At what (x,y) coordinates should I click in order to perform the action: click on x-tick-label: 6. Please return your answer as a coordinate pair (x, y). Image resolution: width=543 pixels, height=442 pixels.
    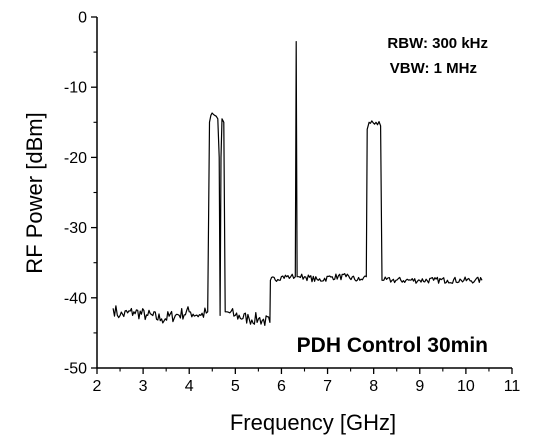
    Looking at the image, I should click on (281, 386).